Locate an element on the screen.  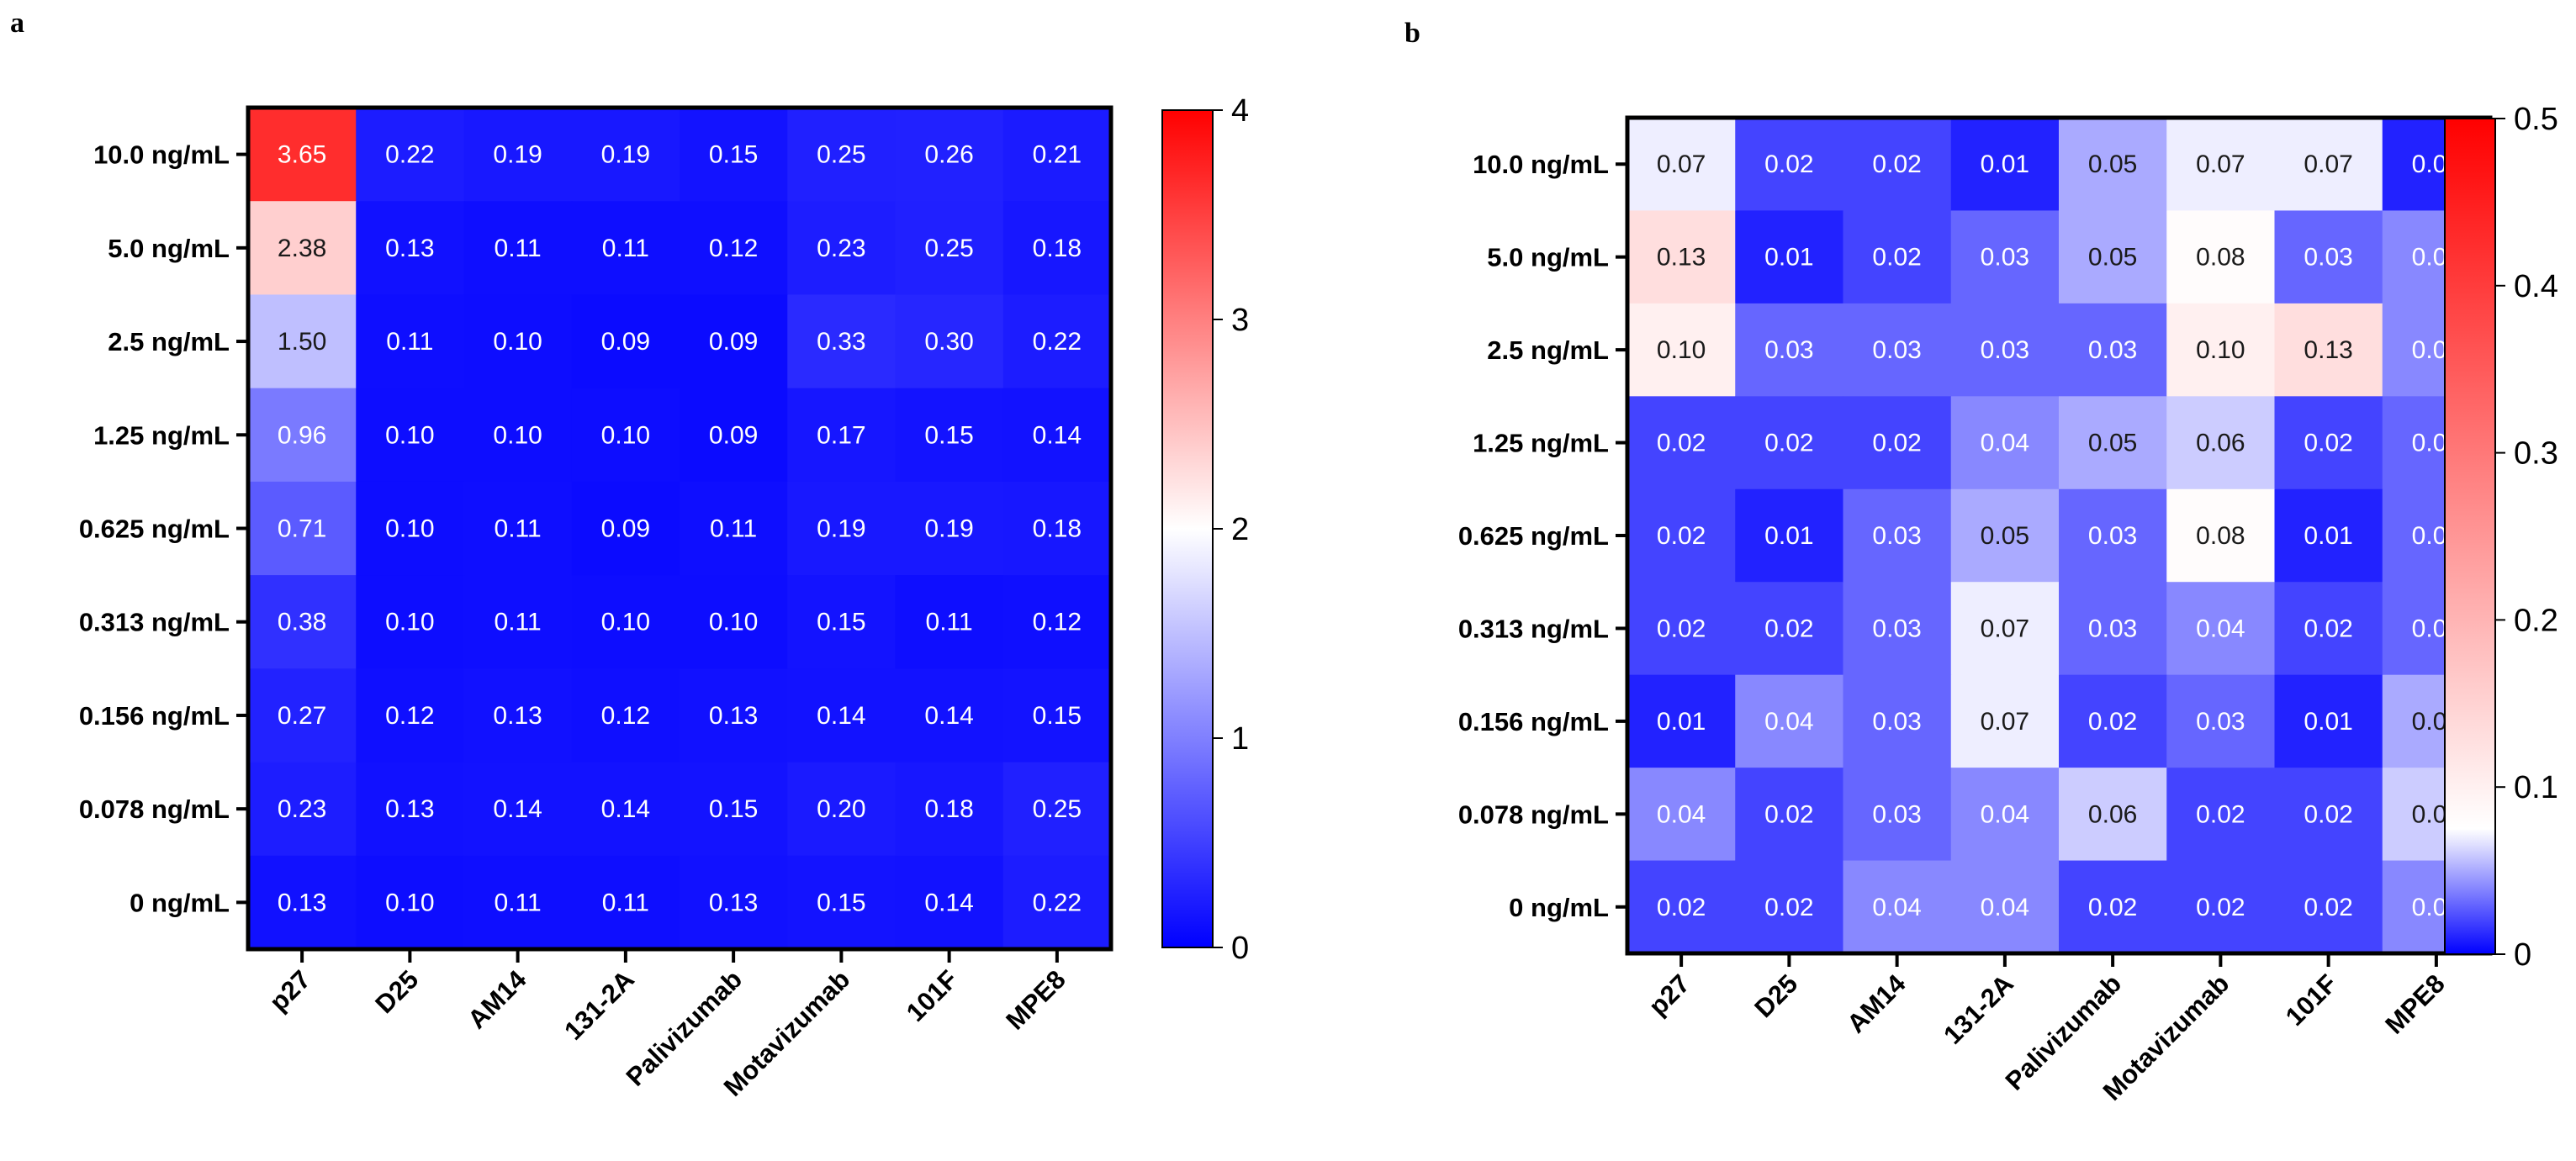
data-label: 0.07 is located at coordinates (2220, 164).